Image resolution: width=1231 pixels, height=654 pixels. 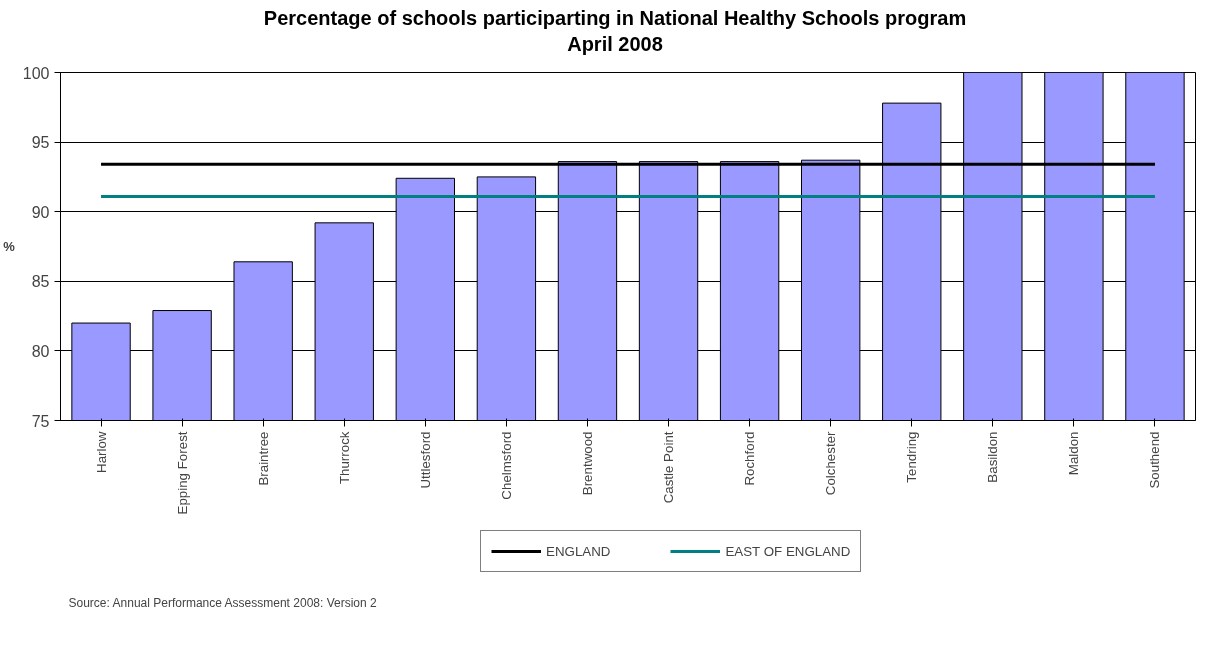 I want to click on y-axis-title: %, so click(x=9, y=246).